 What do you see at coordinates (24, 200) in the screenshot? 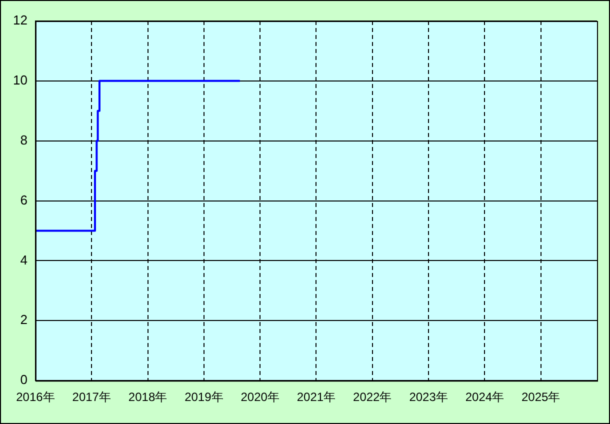
I see `y-tick-label: 6` at bounding box center [24, 200].